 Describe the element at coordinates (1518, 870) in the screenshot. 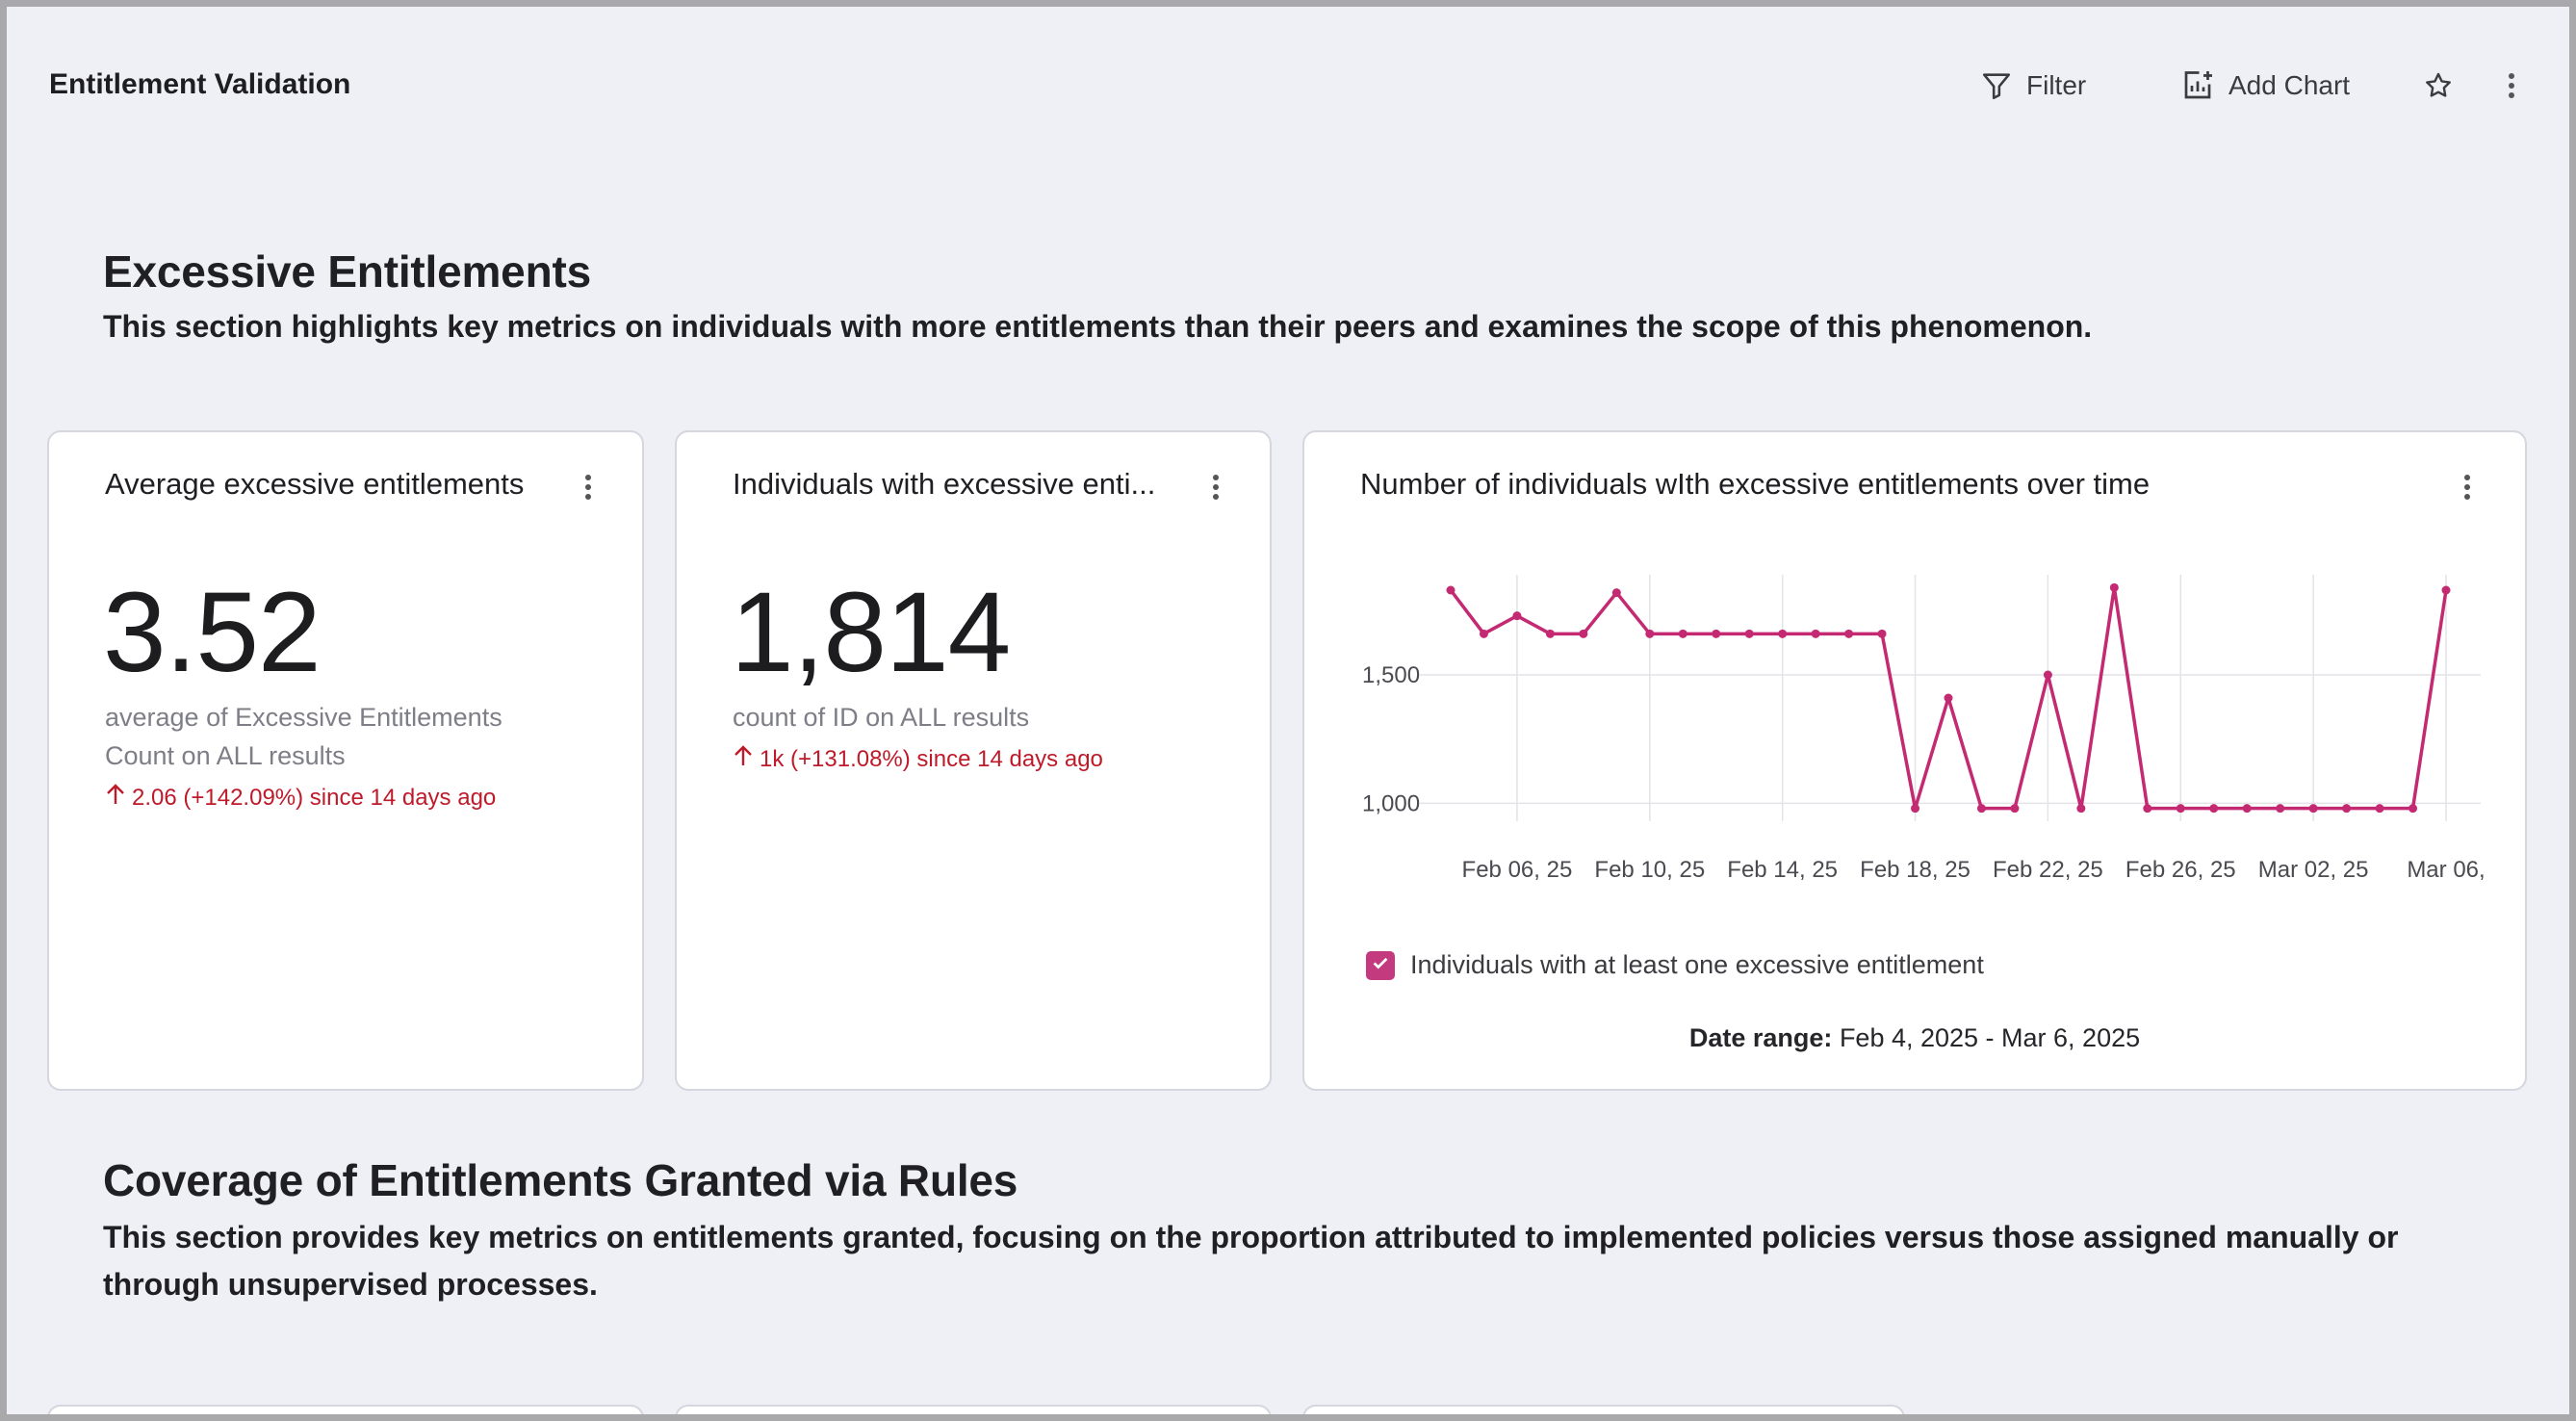

I see `x-tick-label: Feb 06, 25` at that location.